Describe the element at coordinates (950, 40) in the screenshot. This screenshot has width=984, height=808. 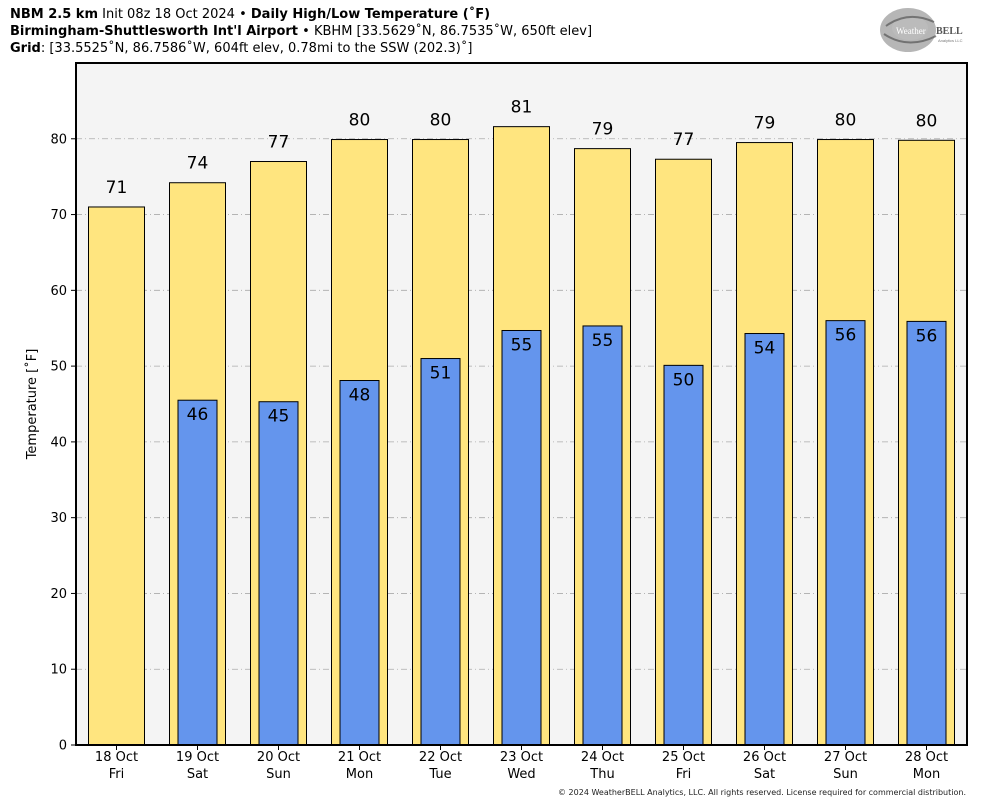
I see `logo-sub: Analytics LLC` at that location.